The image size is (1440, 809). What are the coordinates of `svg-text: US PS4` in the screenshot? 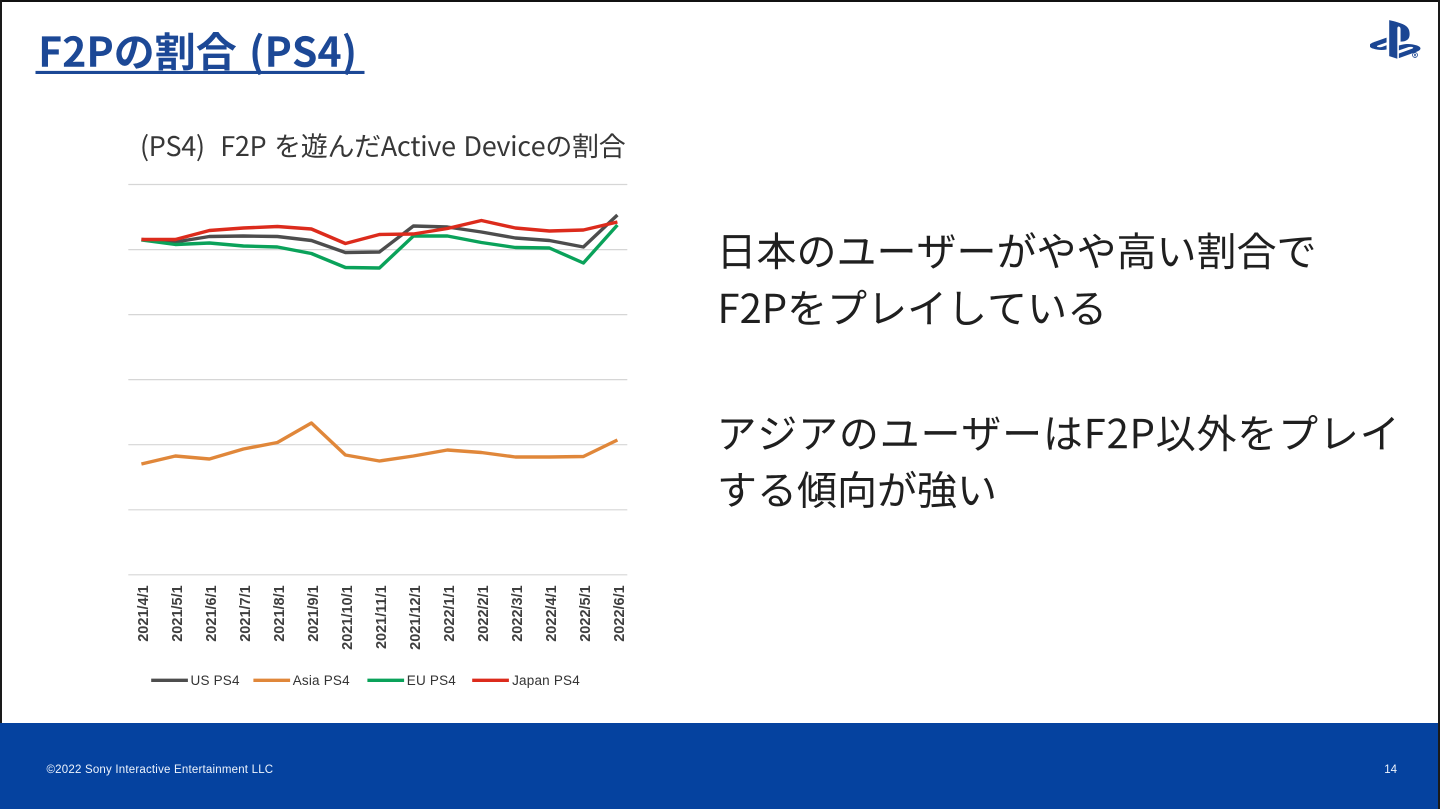 It's located at (216, 680).